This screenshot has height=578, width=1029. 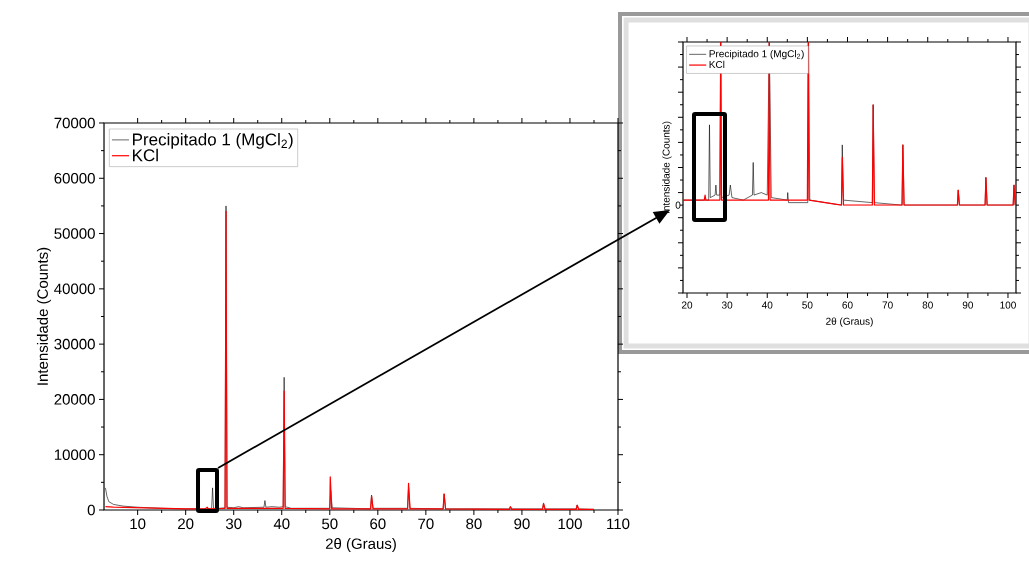 I want to click on y-tick-label: 30000, so click(x=74, y=344).